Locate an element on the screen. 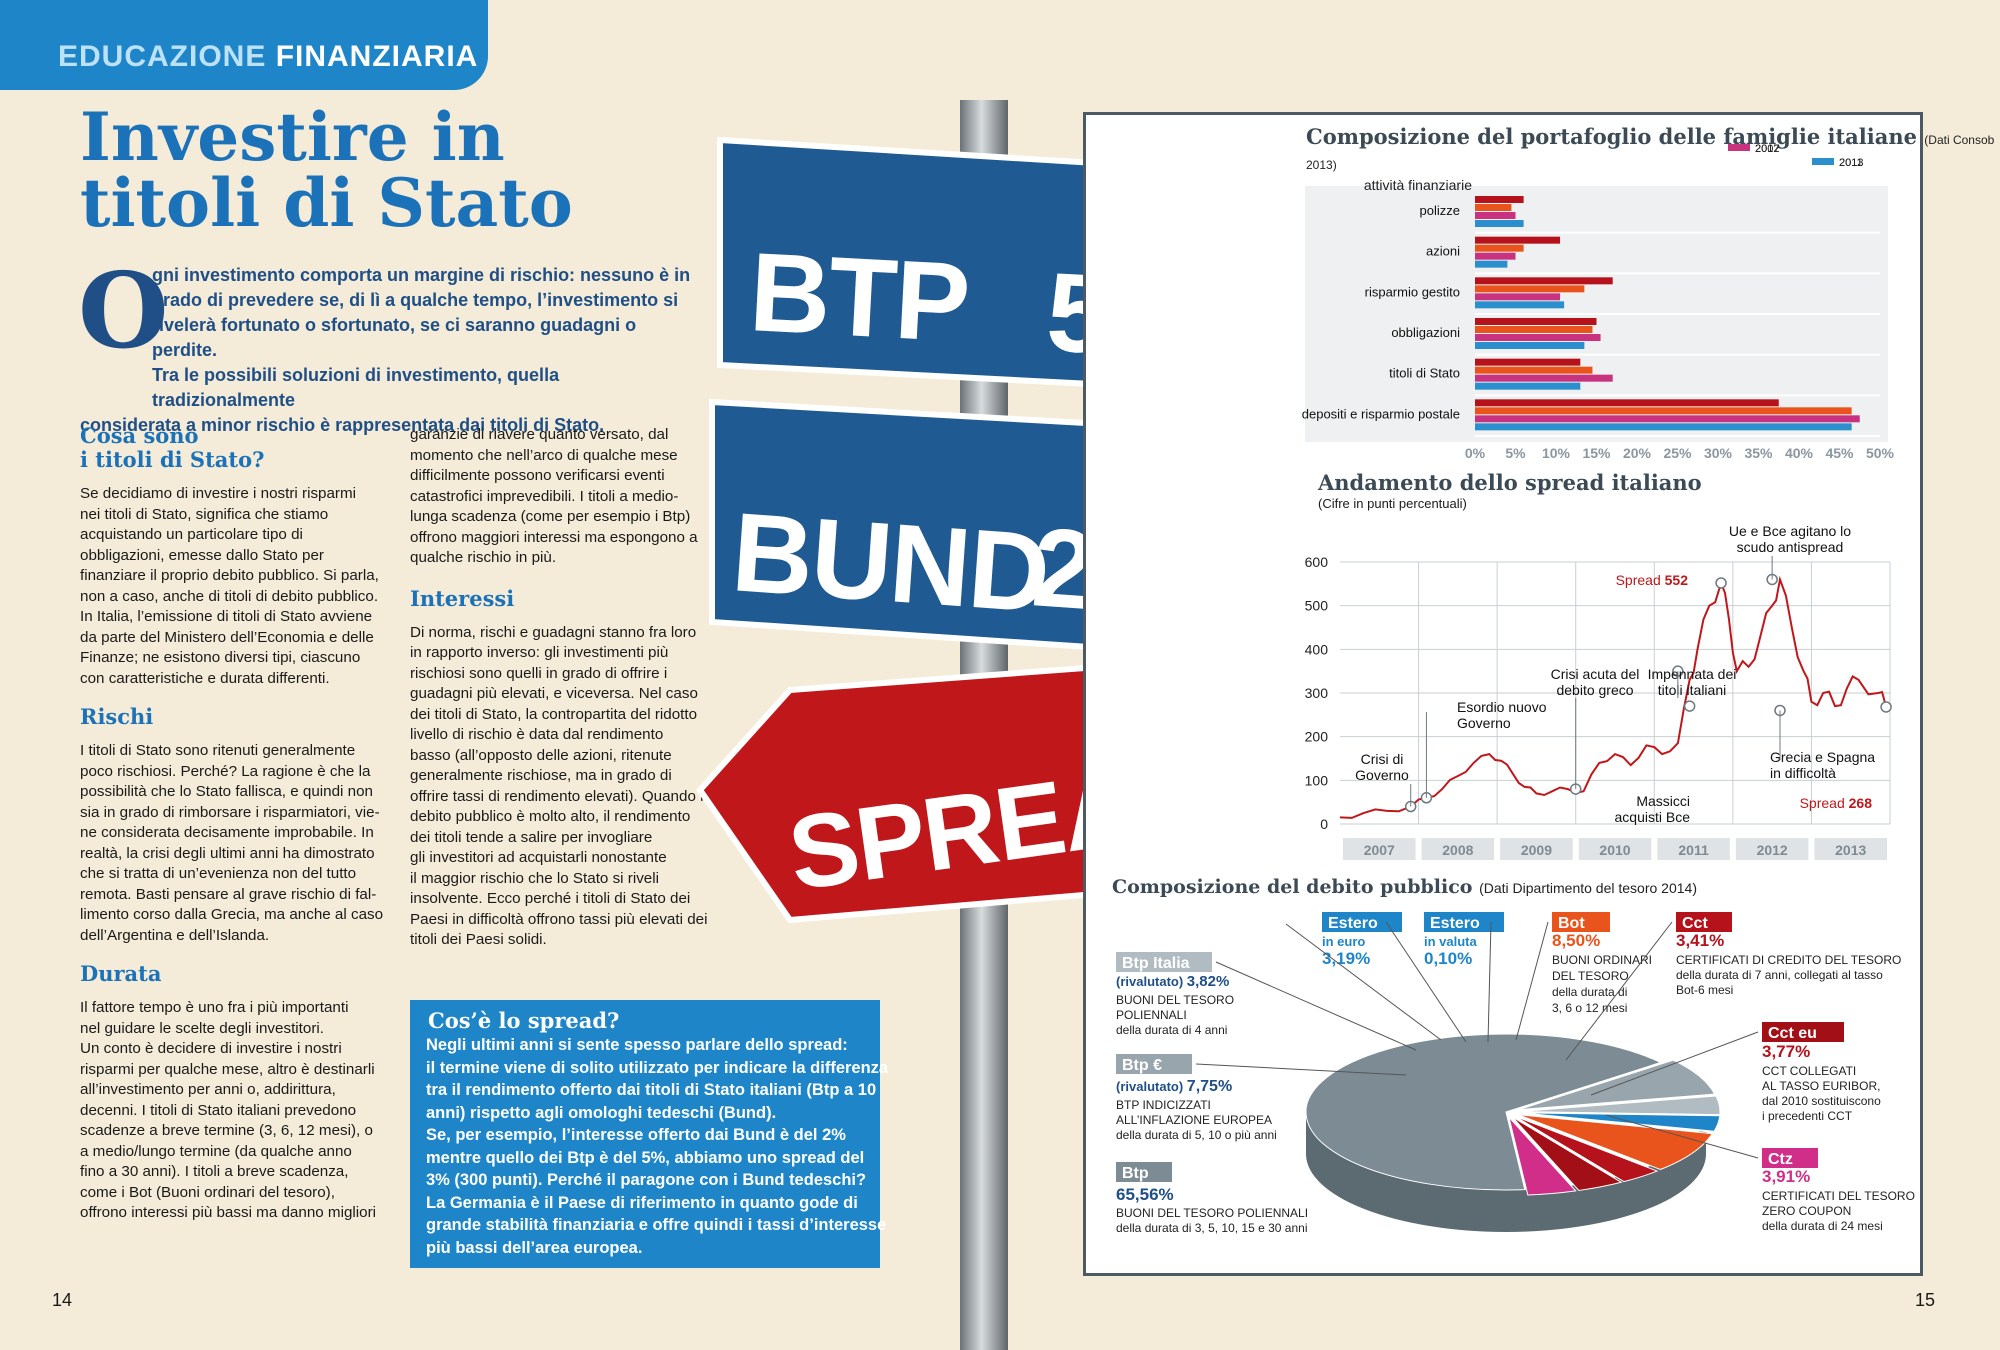 This screenshot has height=1350, width=2000. pie-badge-cct-eu is located at coordinates (1803, 1032).